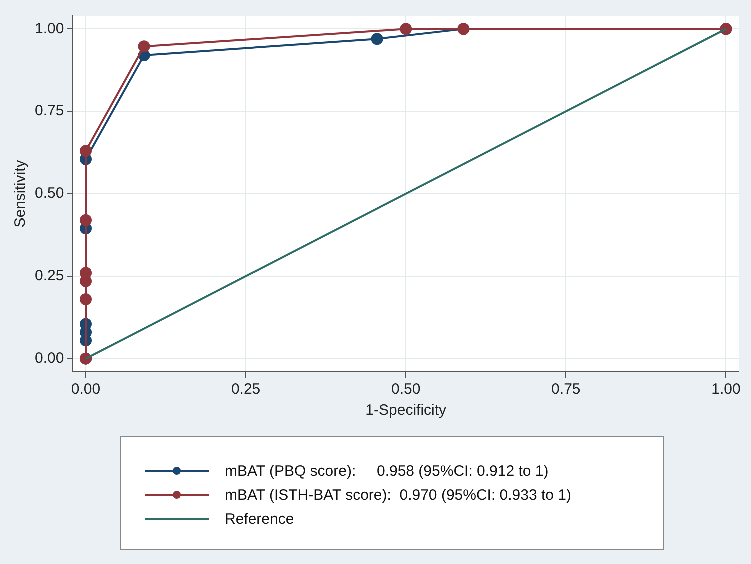 This screenshot has height=564, width=751. I want to click on x-axis-title: 1-Specificity, so click(407, 411).